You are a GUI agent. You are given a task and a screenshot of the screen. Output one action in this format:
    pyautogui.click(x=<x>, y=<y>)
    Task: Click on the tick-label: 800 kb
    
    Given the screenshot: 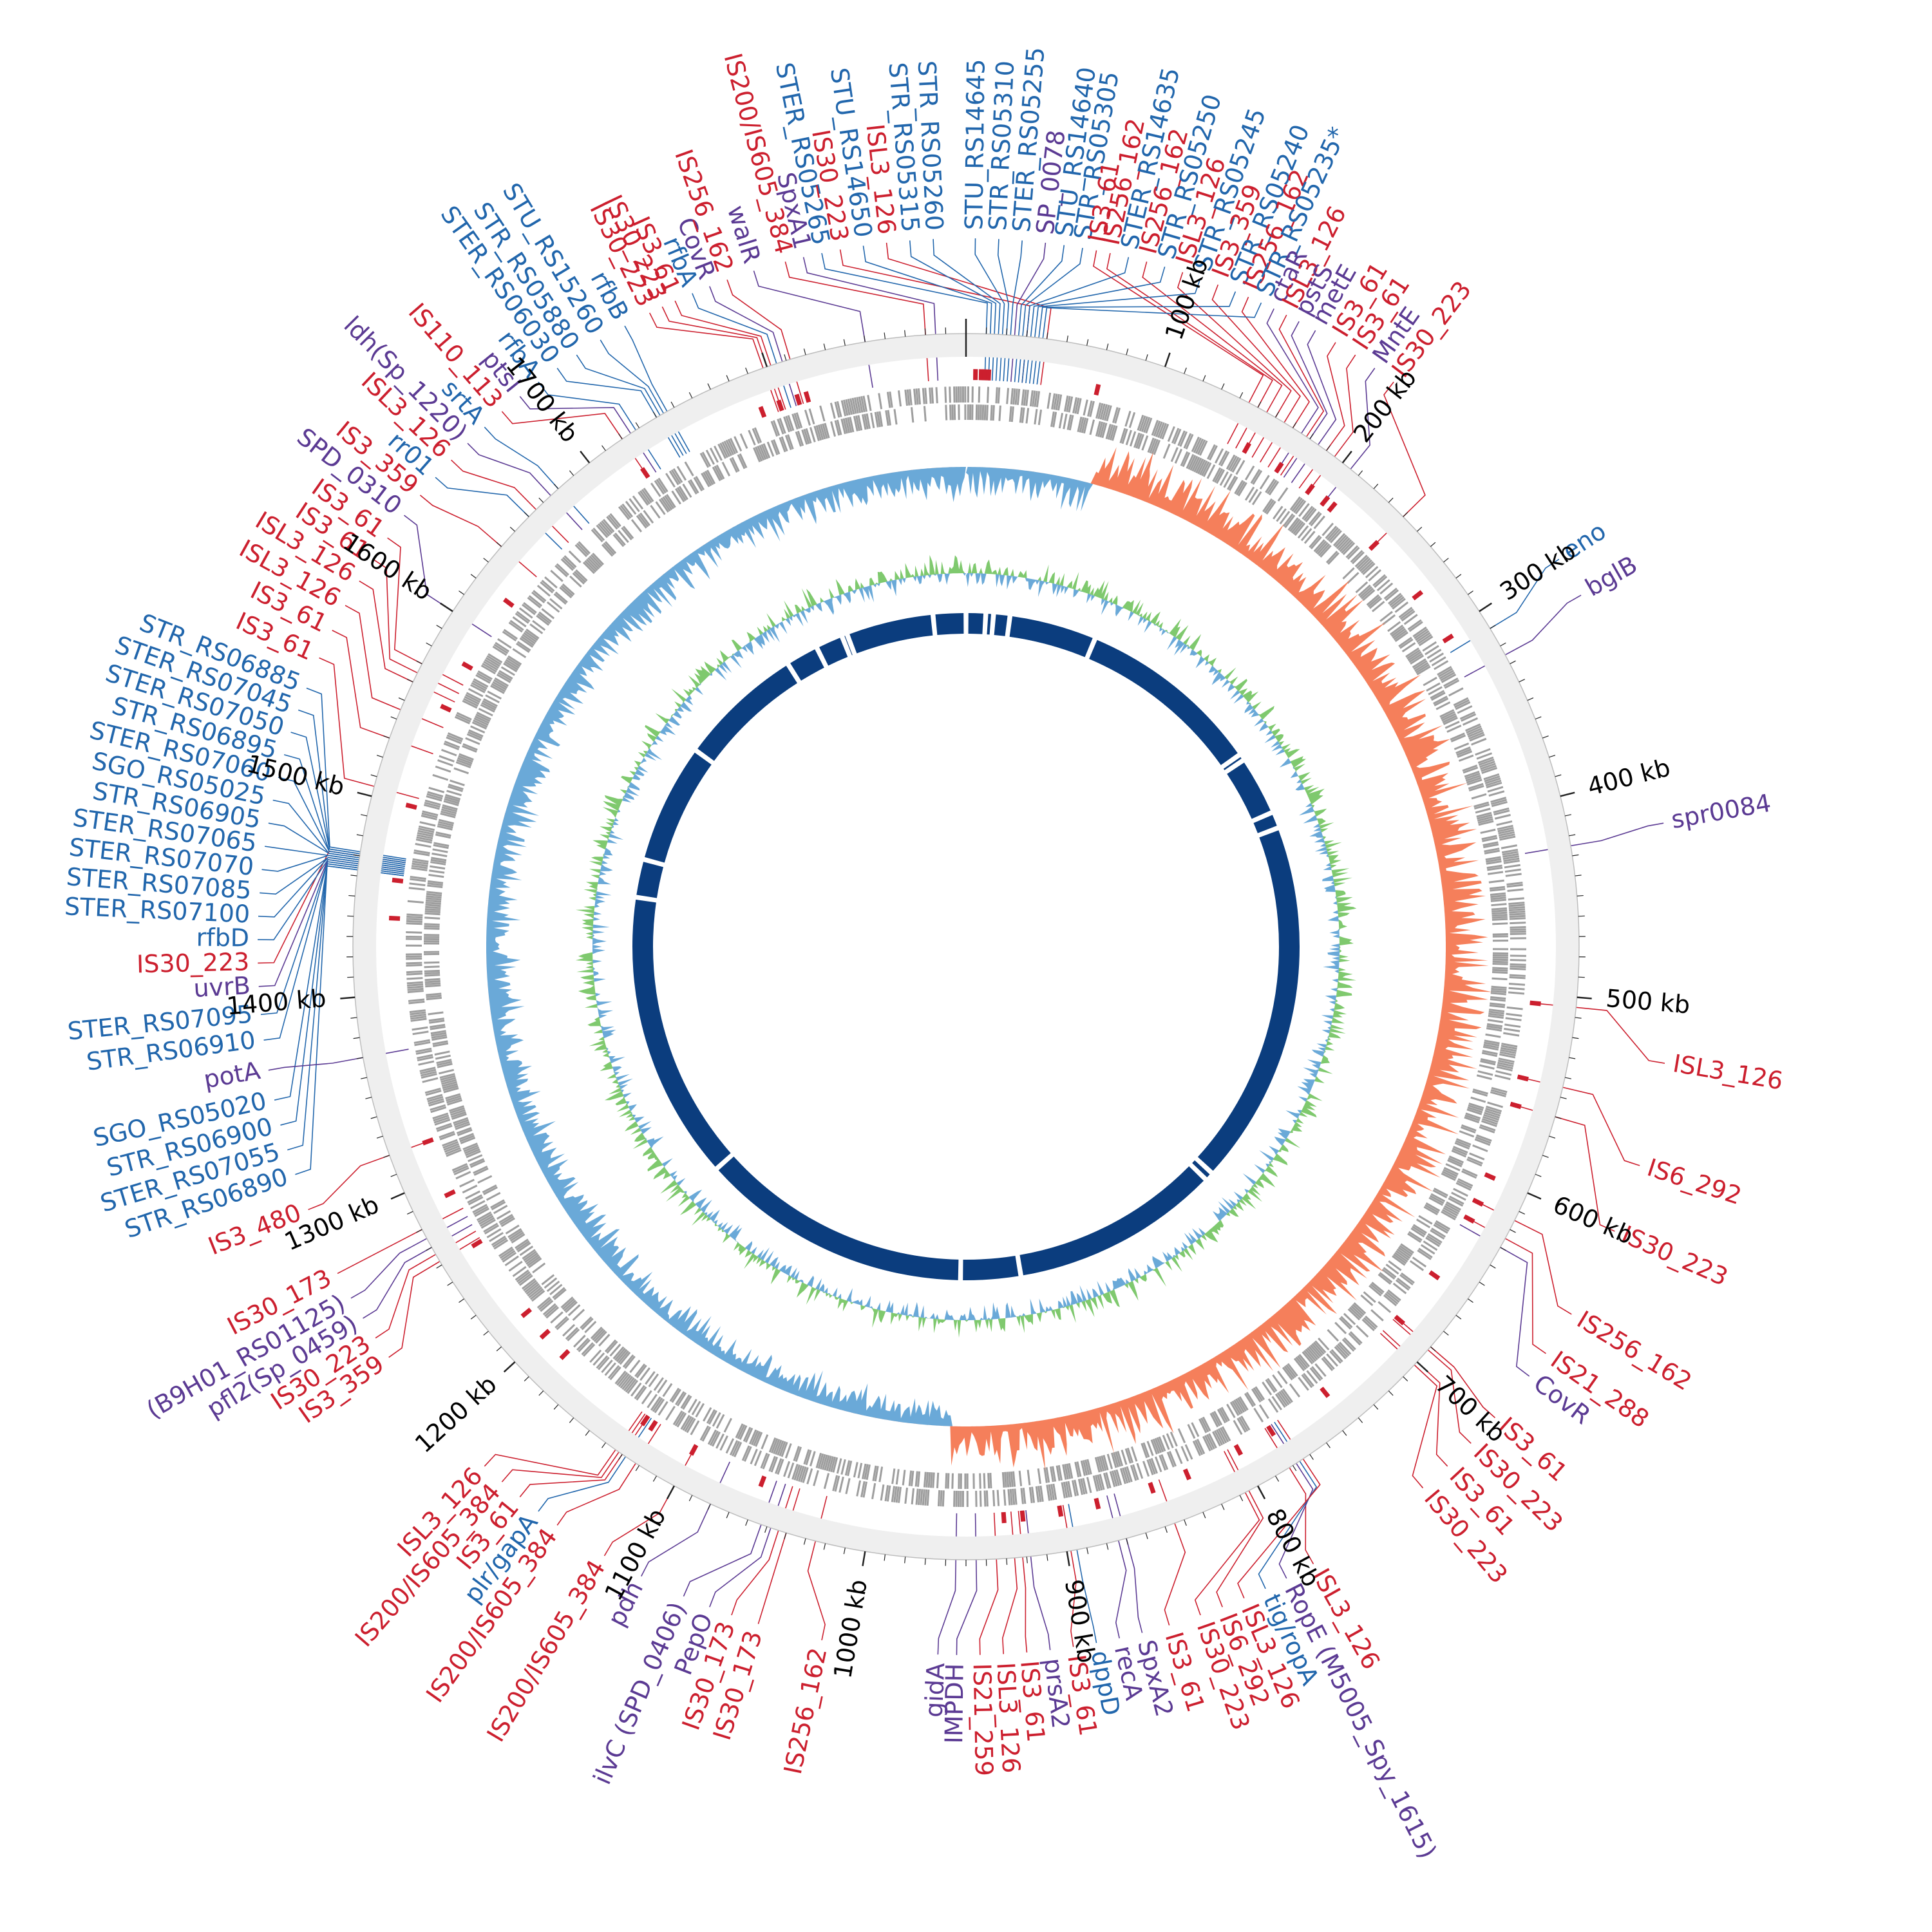 What is the action you would take?
    pyautogui.click(x=1292, y=1547)
    